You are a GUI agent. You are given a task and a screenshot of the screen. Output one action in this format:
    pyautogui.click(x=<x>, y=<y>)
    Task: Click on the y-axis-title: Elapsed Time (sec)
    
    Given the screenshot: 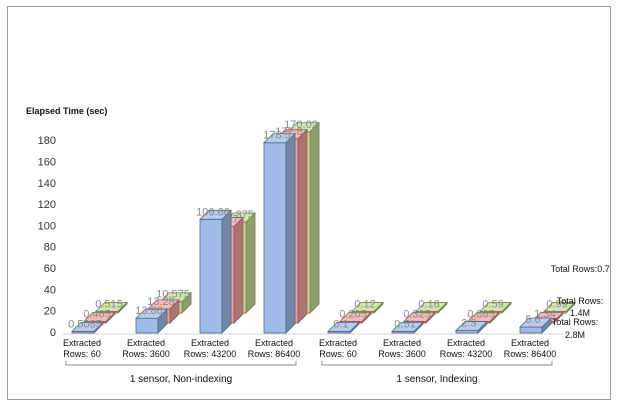 What is the action you would take?
    pyautogui.click(x=66, y=111)
    